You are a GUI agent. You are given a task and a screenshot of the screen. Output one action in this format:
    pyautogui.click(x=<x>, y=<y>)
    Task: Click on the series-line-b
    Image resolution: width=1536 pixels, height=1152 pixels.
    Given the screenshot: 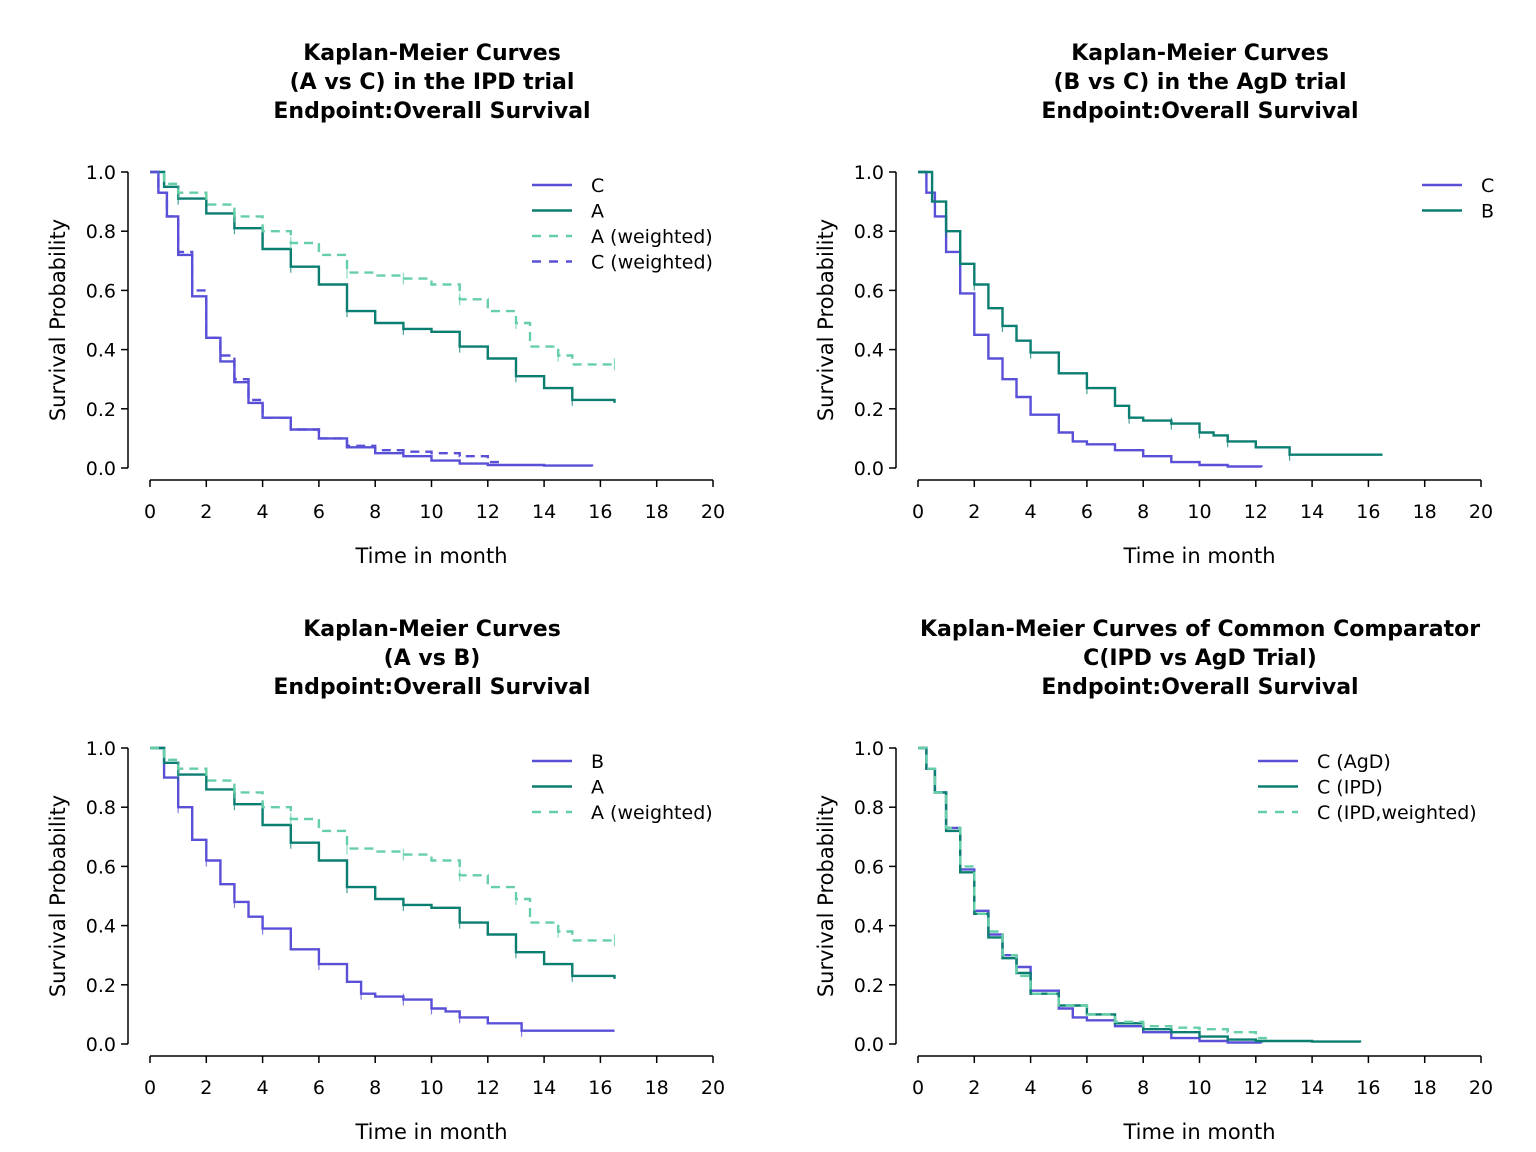 What is the action you would take?
    pyautogui.click(x=1150, y=313)
    